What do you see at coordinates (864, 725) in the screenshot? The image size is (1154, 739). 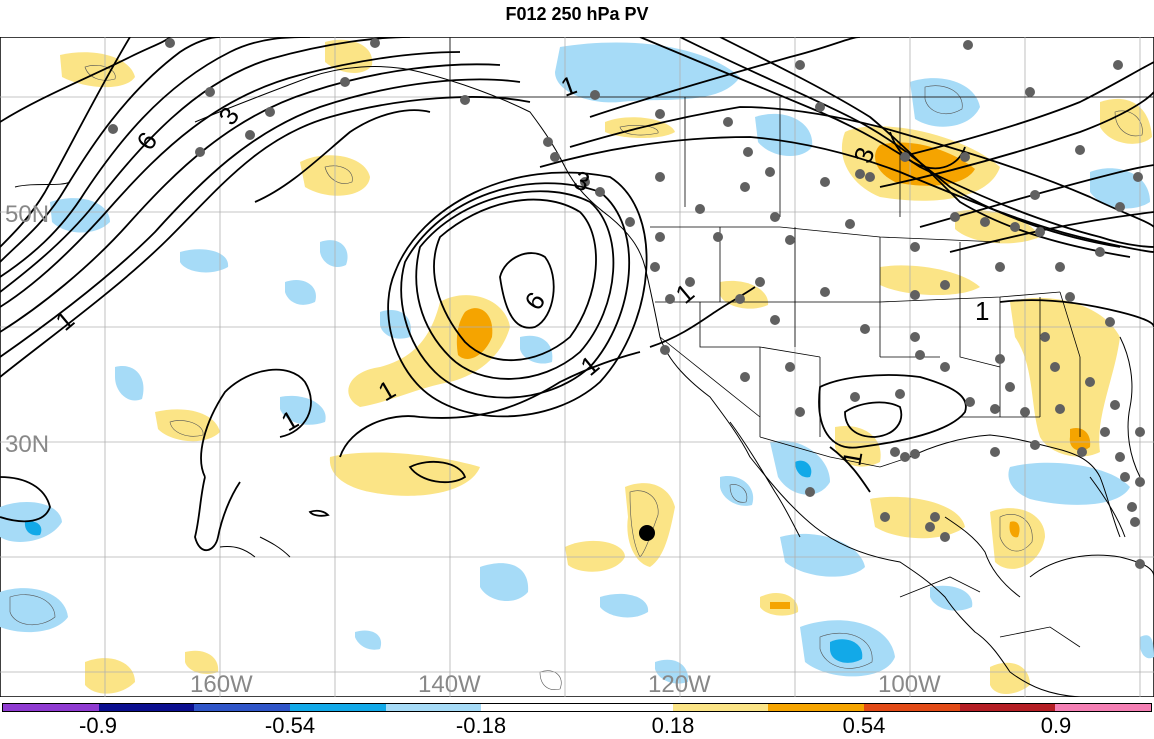 I see `colorbar-tick-label: 0.54` at bounding box center [864, 725].